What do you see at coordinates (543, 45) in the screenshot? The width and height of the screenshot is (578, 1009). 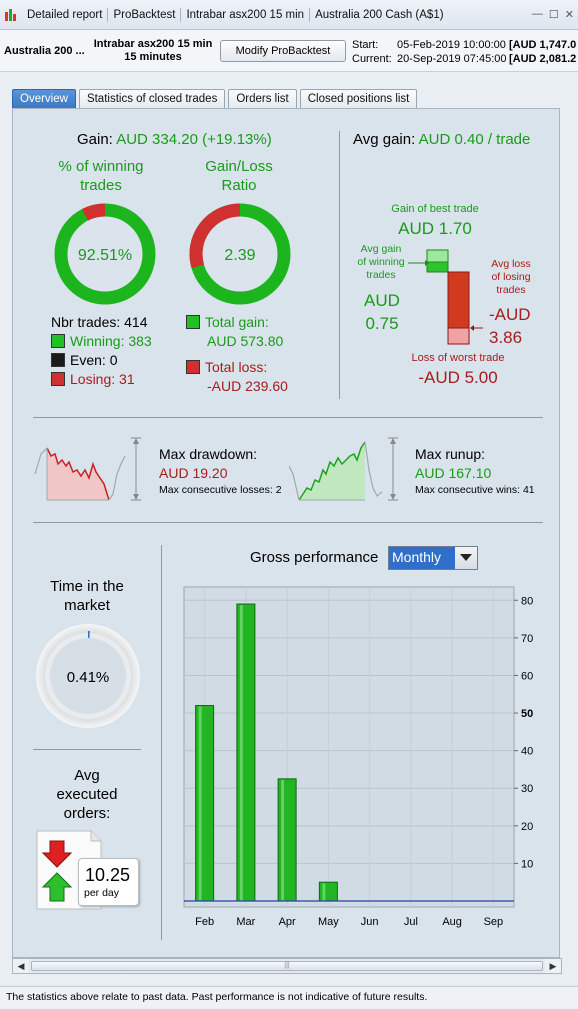 I see `start-price: [AUD 1,747.0` at bounding box center [543, 45].